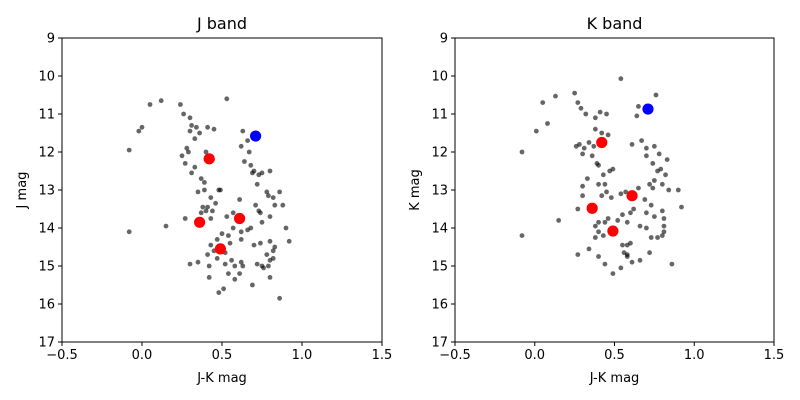  What do you see at coordinates (444, 39) in the screenshot?
I see `k-band-y-tick-label: 9` at bounding box center [444, 39].